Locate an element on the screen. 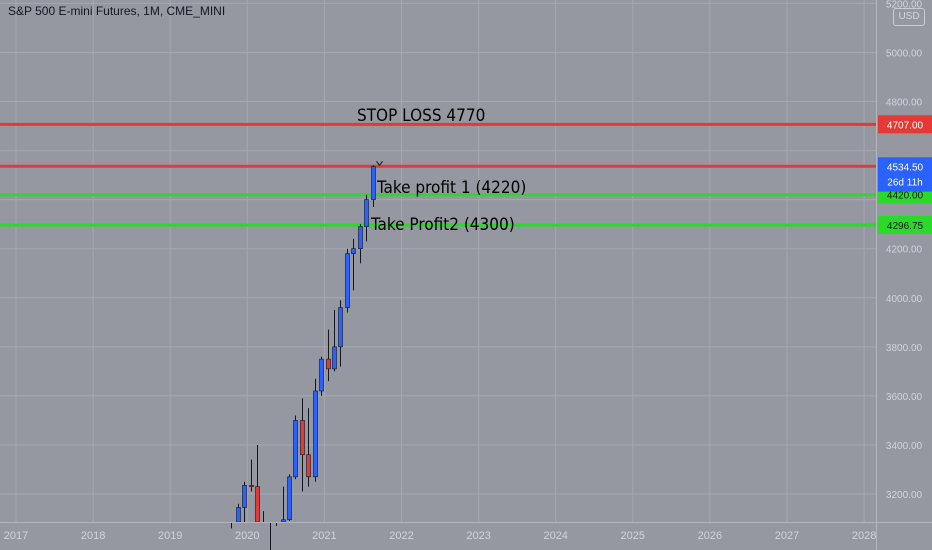 Image resolution: width=932 pixels, height=550 pixels. last-price-badge is located at coordinates (905, 174).